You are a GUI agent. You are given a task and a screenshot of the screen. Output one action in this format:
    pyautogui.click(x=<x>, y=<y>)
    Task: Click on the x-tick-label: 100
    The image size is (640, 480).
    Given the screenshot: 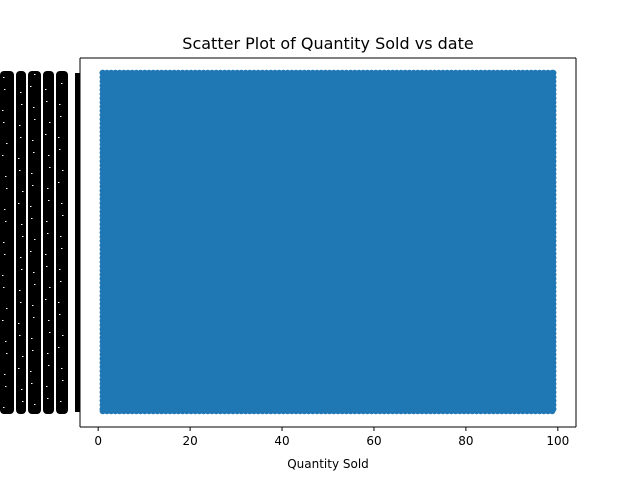 What is the action you would take?
    pyautogui.click(x=557, y=441)
    